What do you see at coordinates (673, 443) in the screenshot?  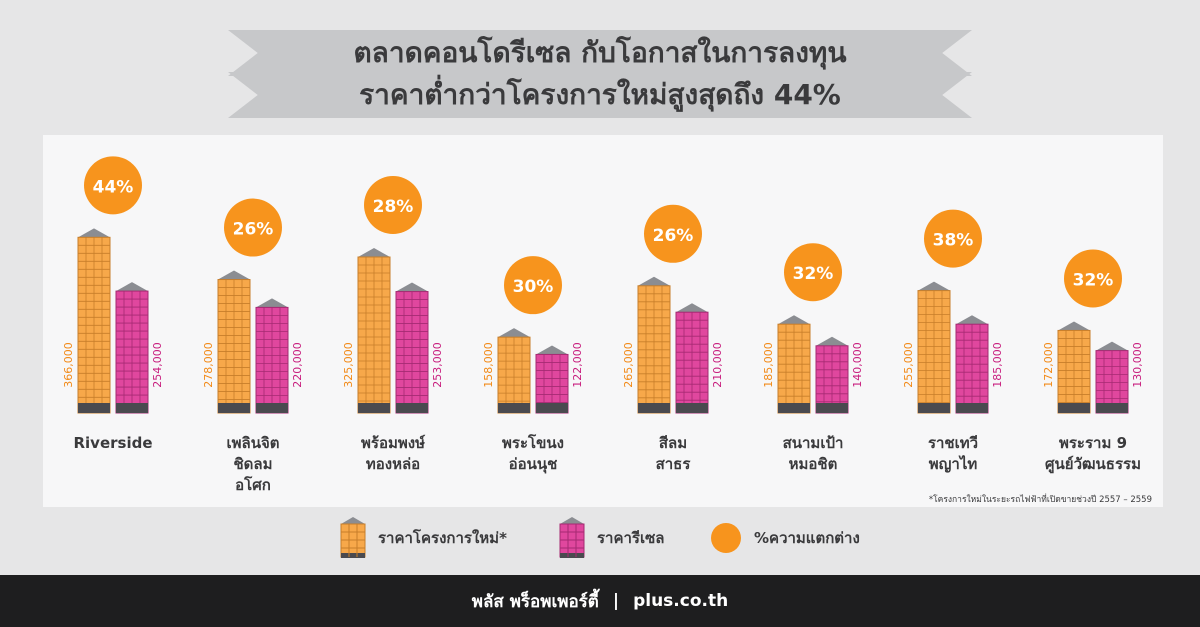 I see `category-label: สีลม` at bounding box center [673, 443].